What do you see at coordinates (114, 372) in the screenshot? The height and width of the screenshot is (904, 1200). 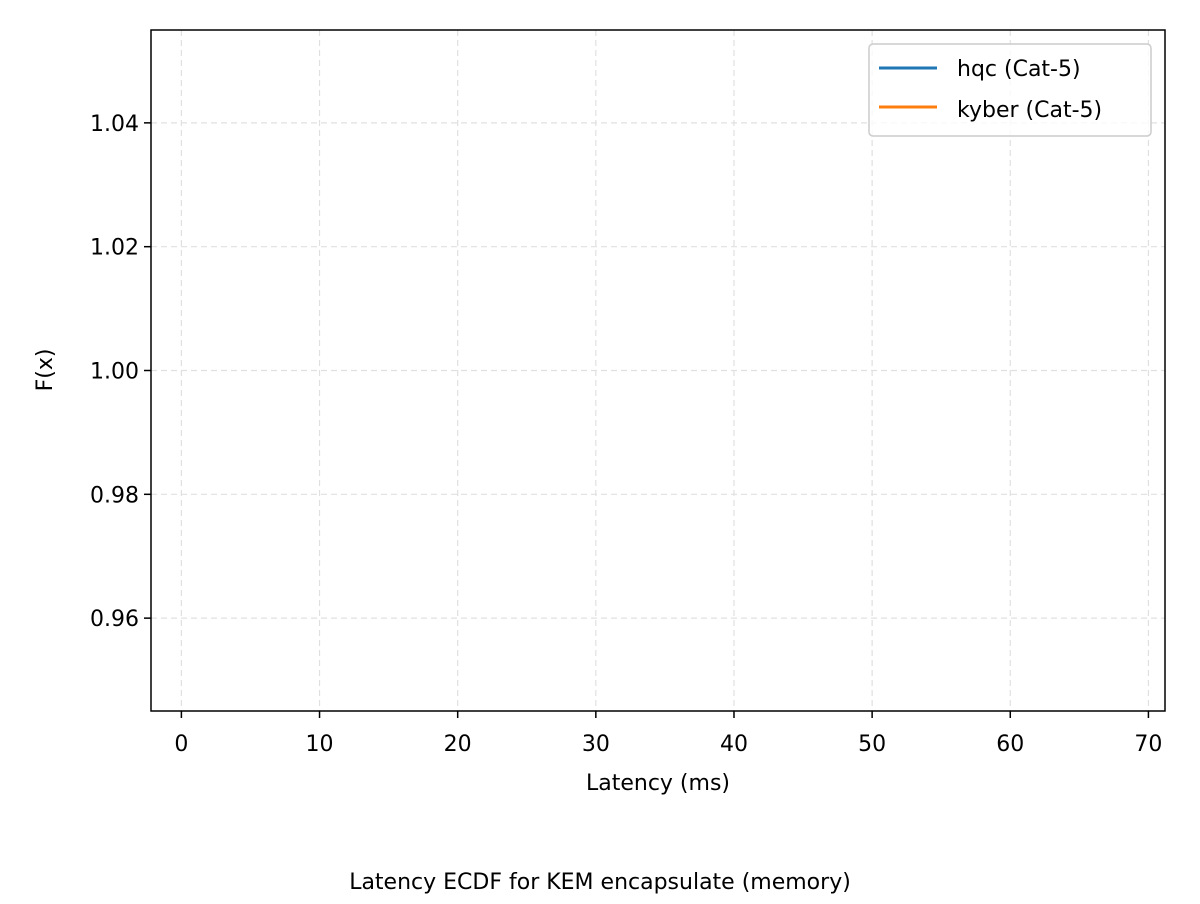 I see `y-tick-label: 1.00` at bounding box center [114, 372].